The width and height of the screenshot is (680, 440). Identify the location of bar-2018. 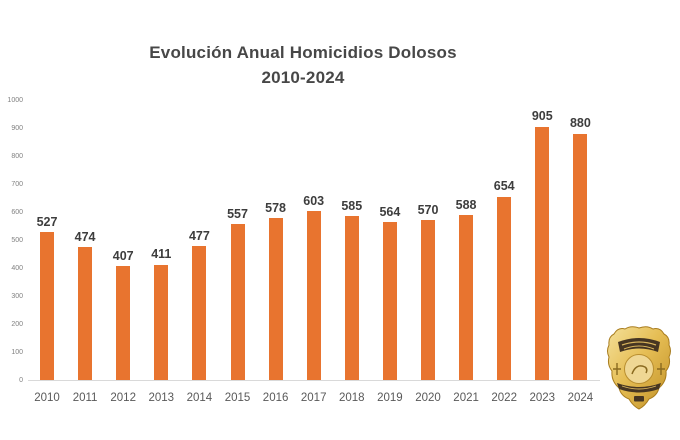
(351, 298).